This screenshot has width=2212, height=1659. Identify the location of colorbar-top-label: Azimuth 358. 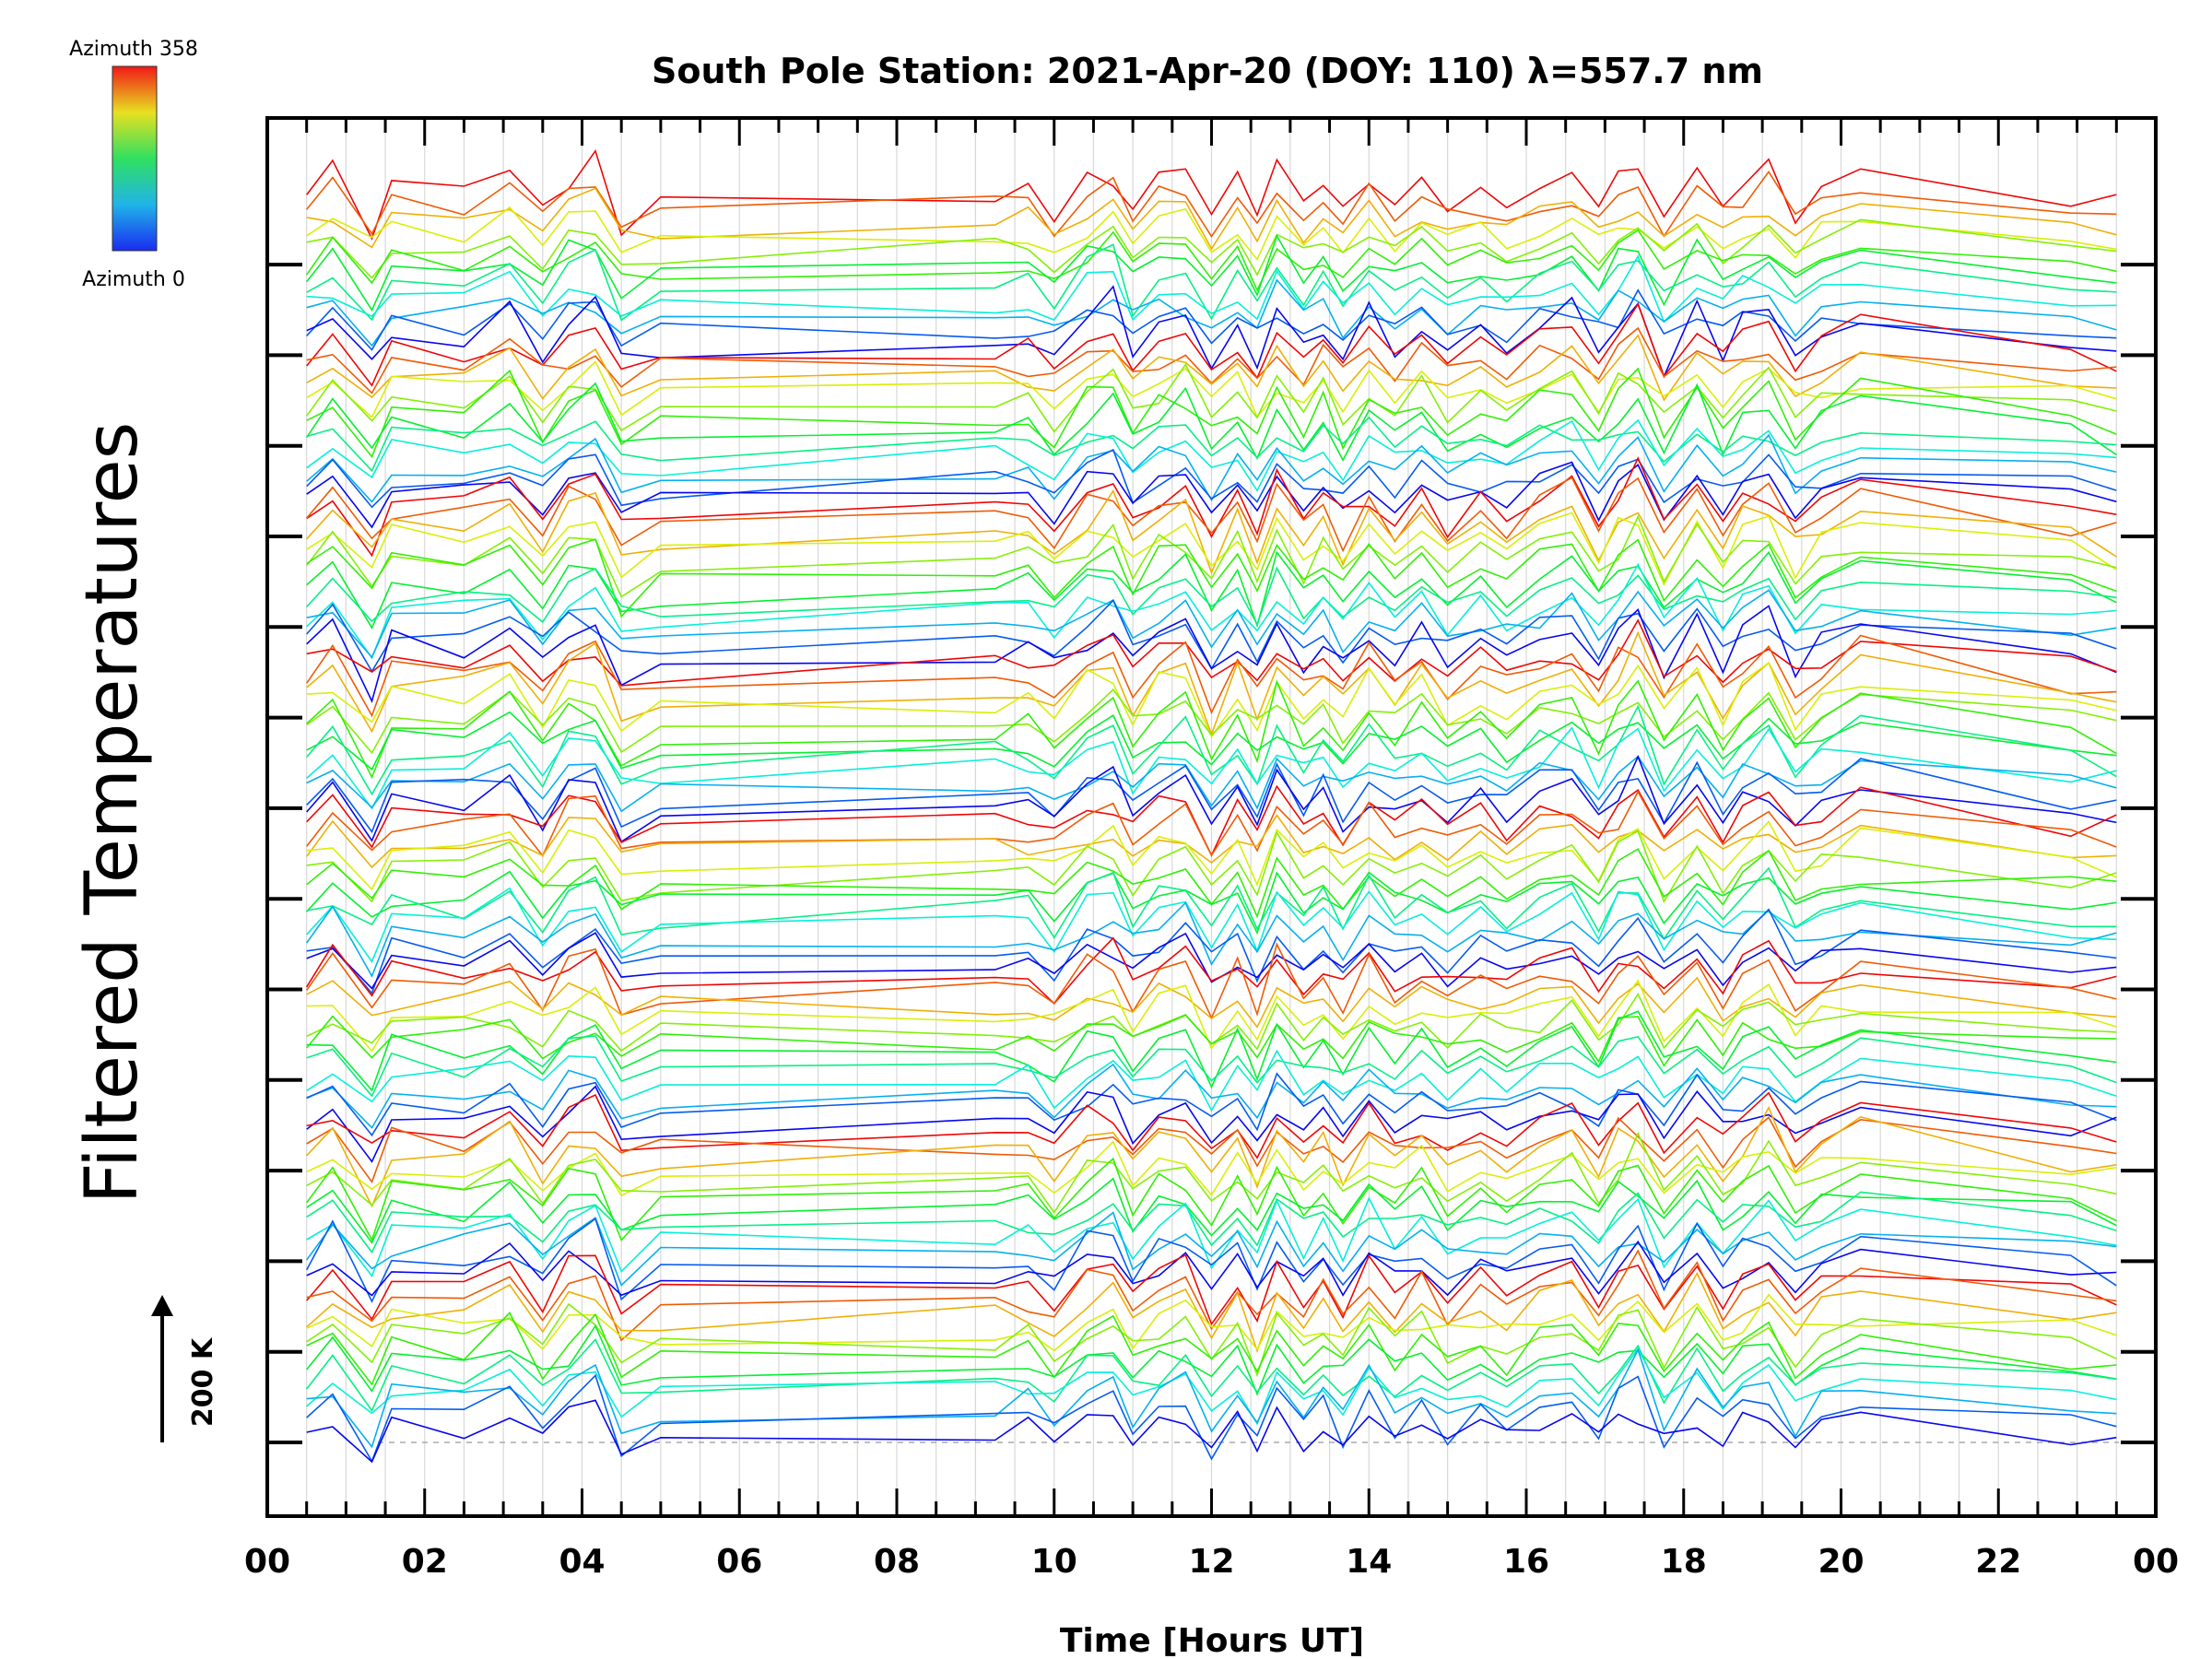
(133, 49).